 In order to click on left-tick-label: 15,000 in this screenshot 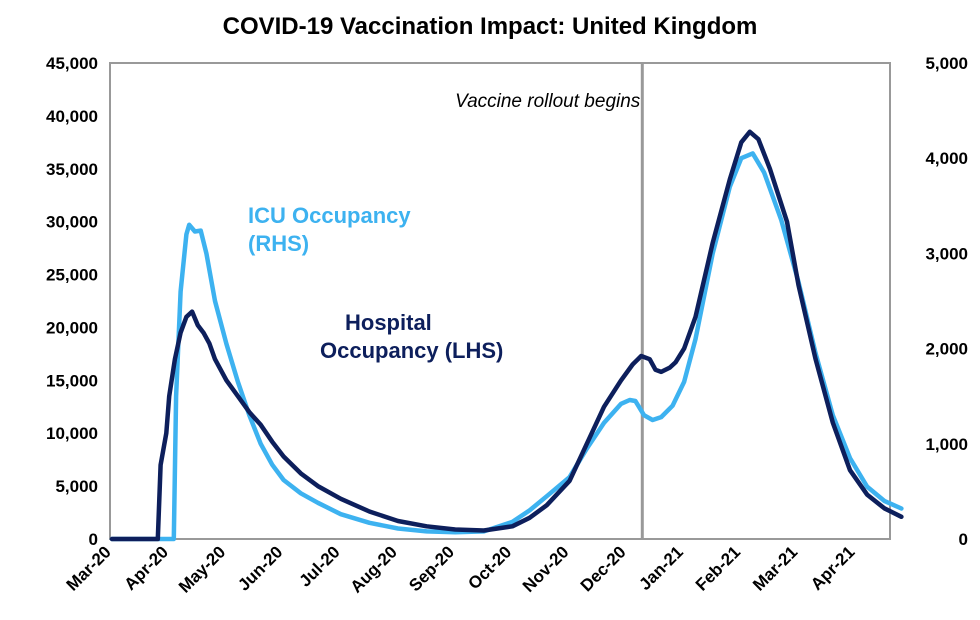, I will do `click(72, 380)`.